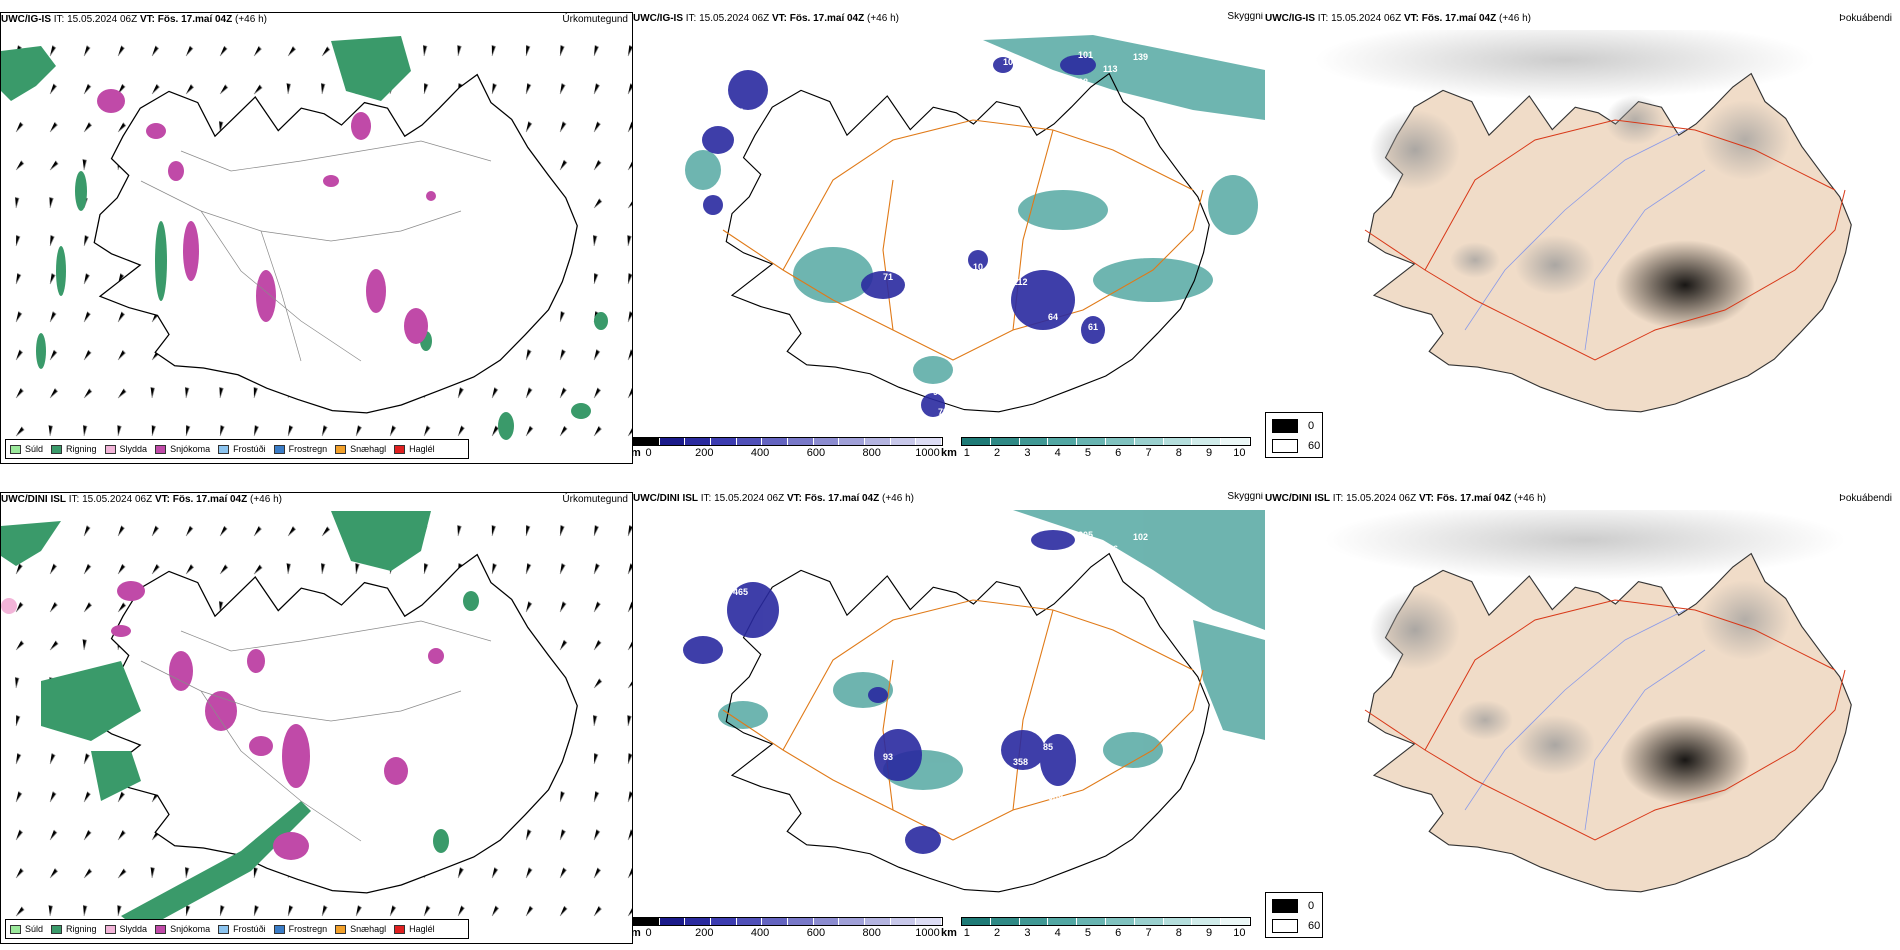  I want to click on colorbar-tick: 1000, so click(927, 933).